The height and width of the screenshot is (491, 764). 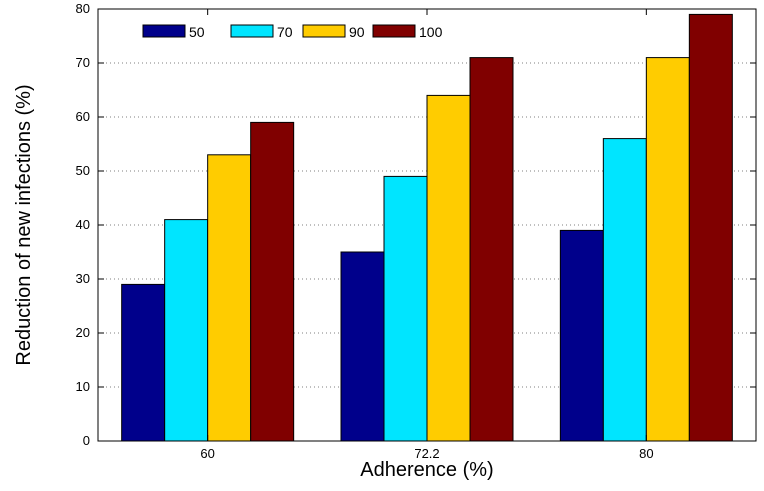 I want to click on bar-100-72.2, so click(x=491, y=249).